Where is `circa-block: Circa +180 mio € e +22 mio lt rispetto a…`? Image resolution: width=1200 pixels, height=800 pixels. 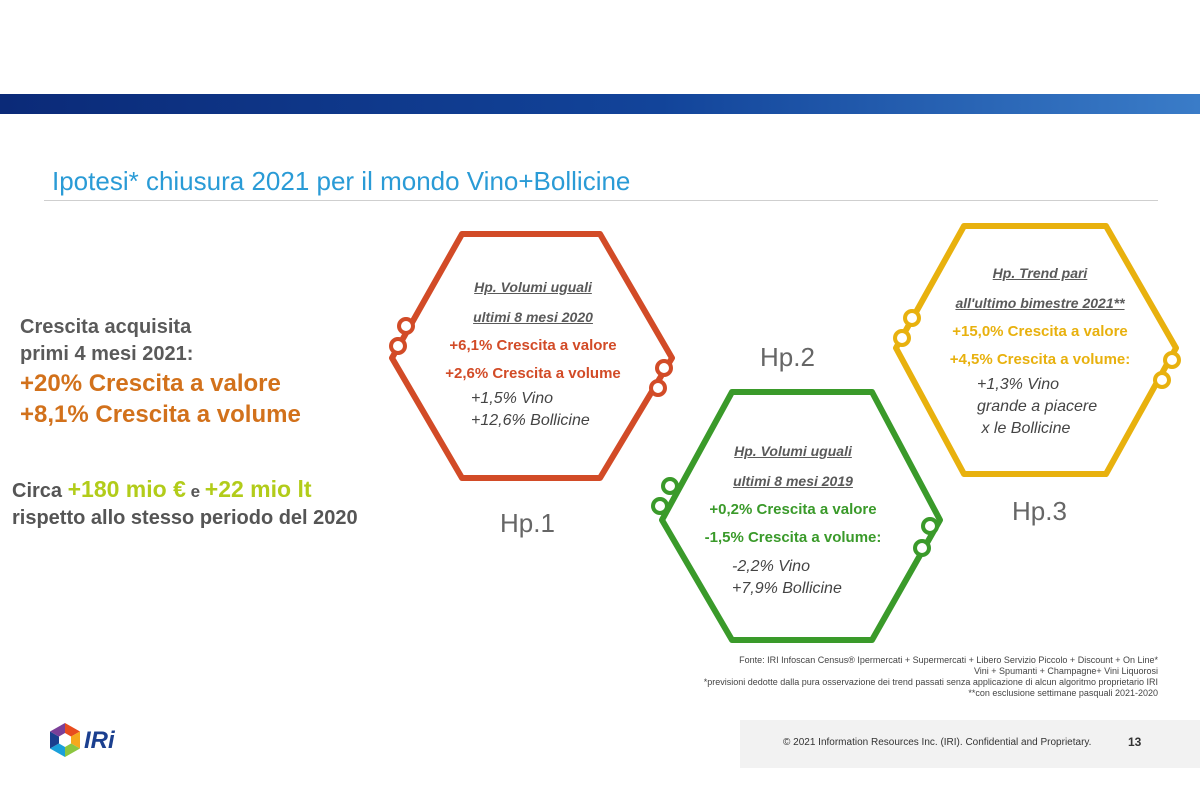
circa-block: Circa +180 mio € e +22 mio lt rispetto a… is located at coordinates (185, 504).